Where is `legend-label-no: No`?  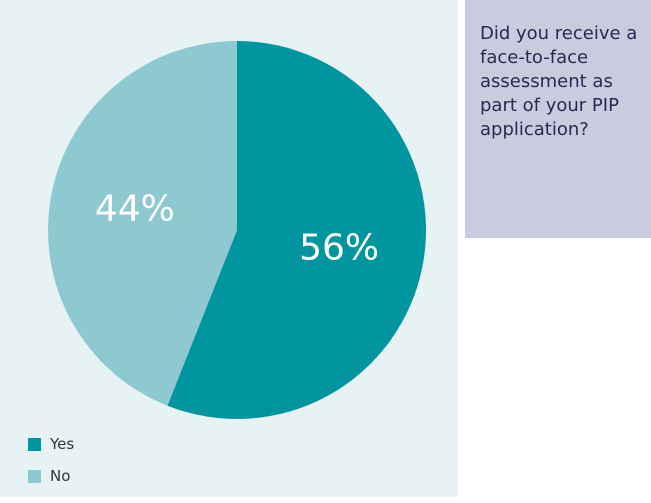 legend-label-no: No is located at coordinates (60, 476).